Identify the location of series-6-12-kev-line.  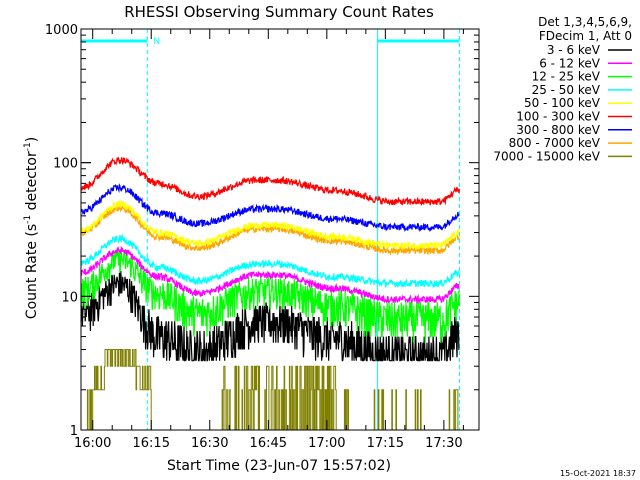
(270, 275).